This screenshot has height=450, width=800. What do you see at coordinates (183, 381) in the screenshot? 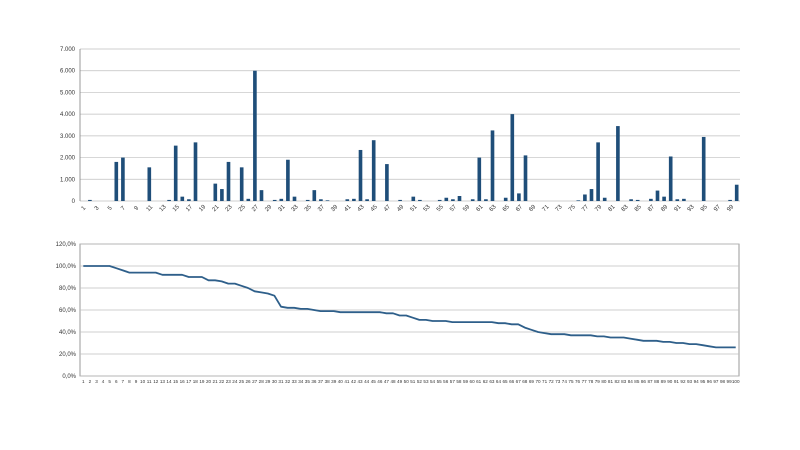
I see `x-tick-label: 16` at bounding box center [183, 381].